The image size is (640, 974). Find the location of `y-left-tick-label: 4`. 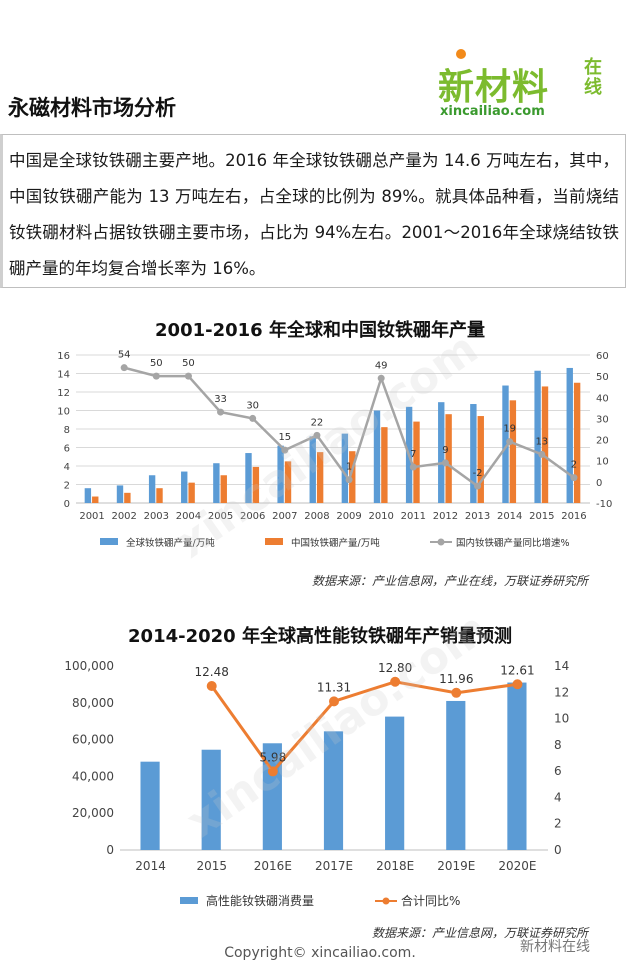

y-left-tick-label: 4 is located at coordinates (67, 467).